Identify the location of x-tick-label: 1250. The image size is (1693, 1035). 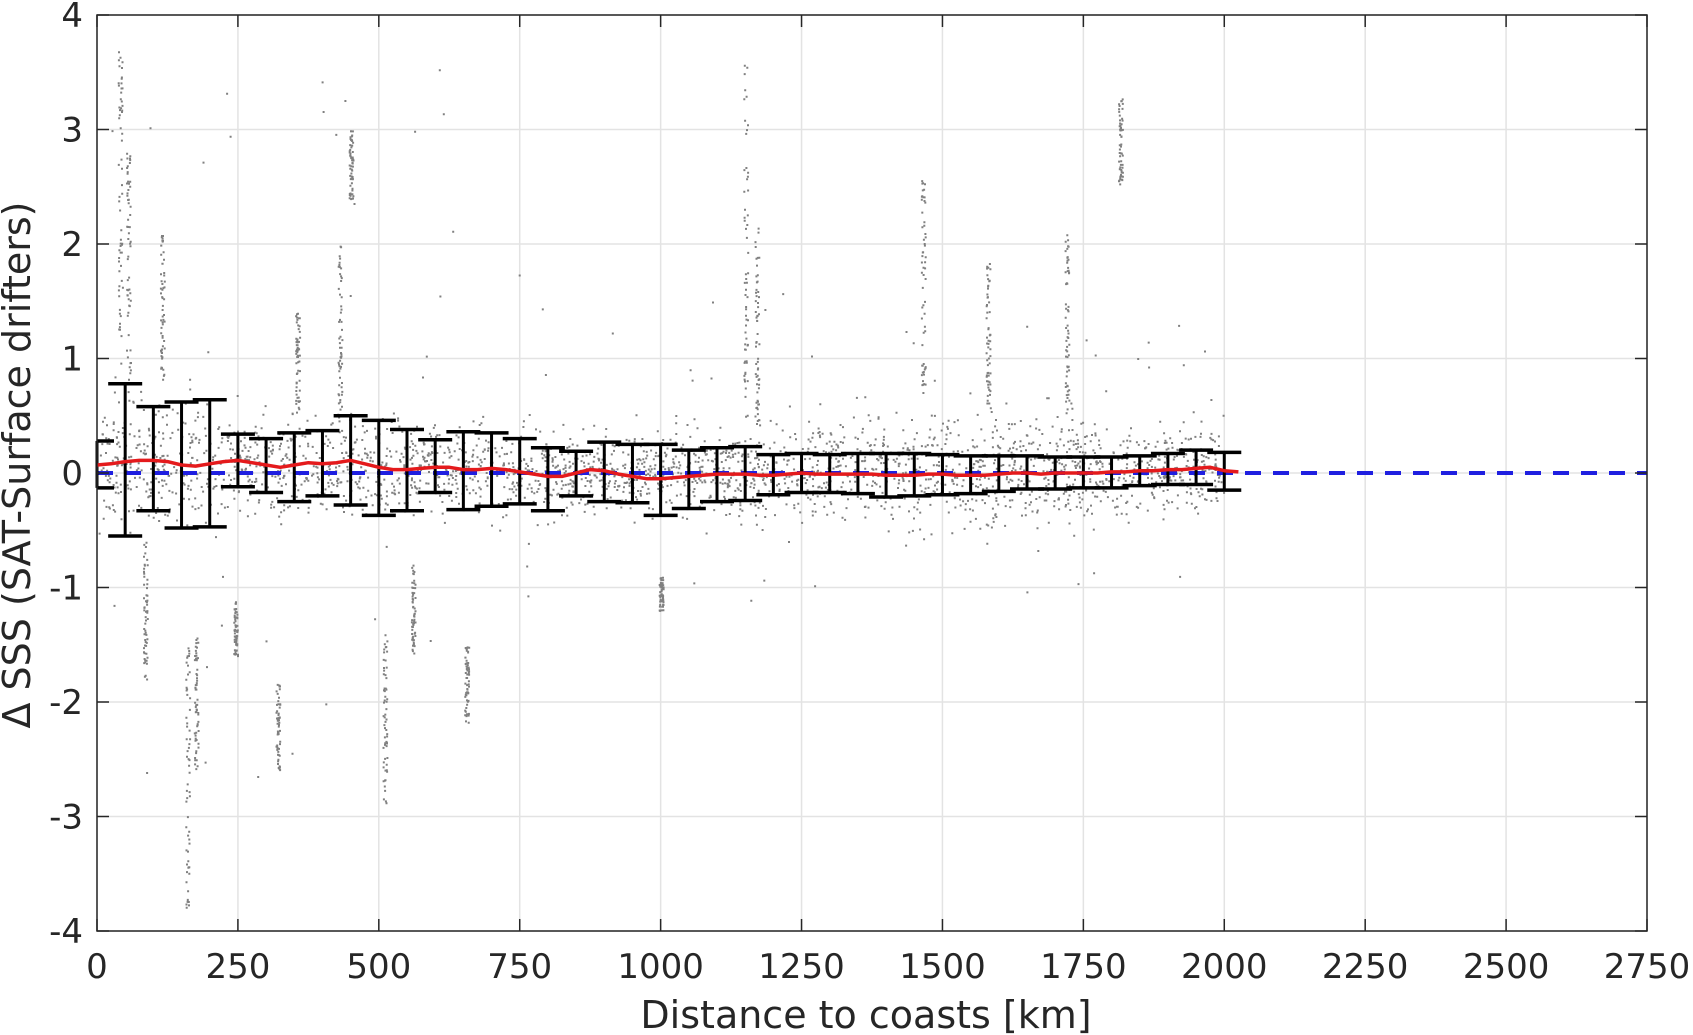
(801, 967).